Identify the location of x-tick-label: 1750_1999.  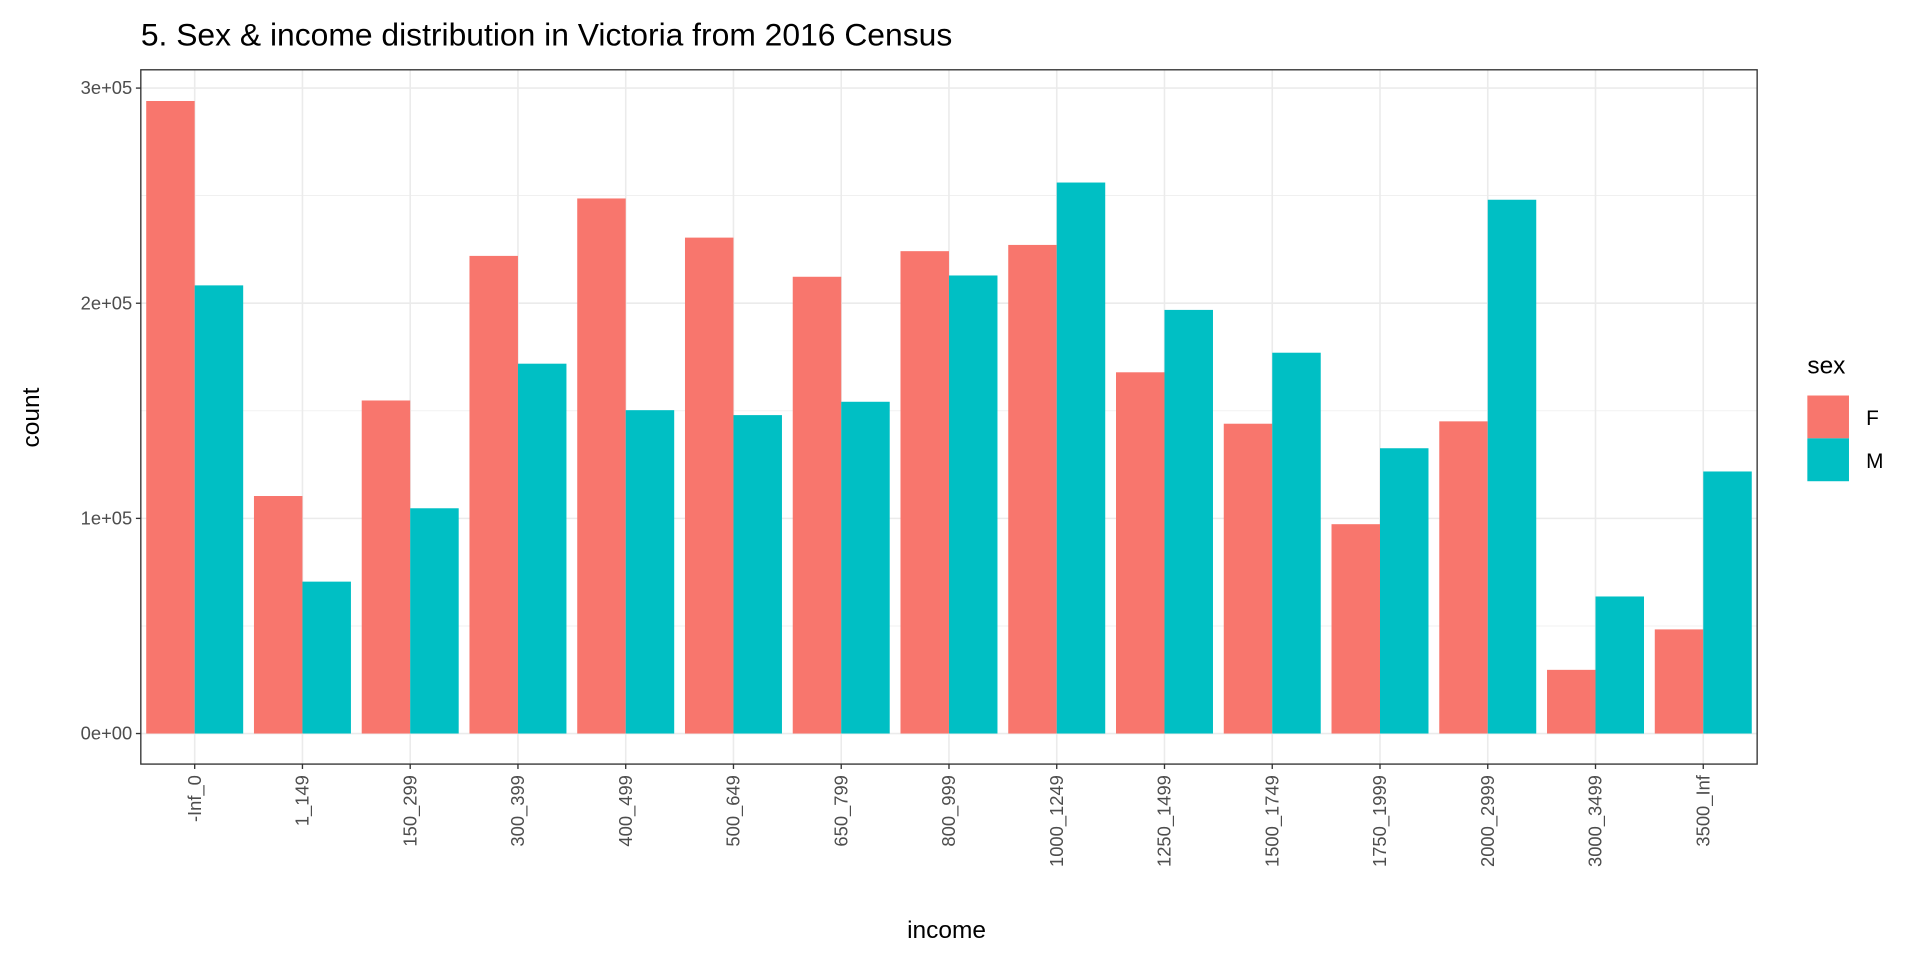
(1380, 821).